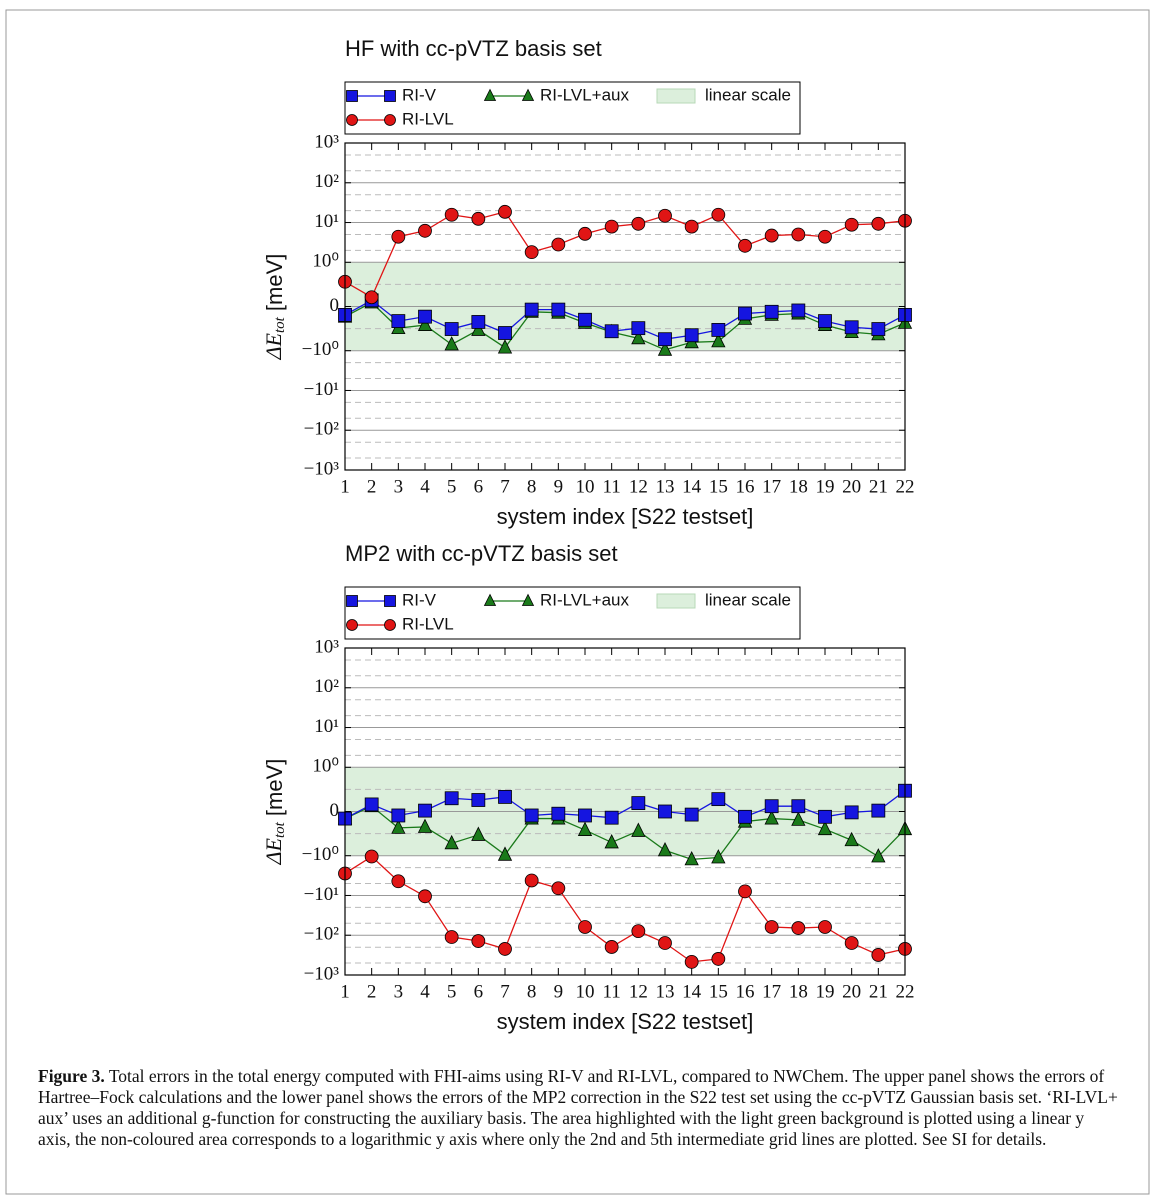  Describe the element at coordinates (71, 1076) in the screenshot. I see `caption-label: Figure 3.` at that location.